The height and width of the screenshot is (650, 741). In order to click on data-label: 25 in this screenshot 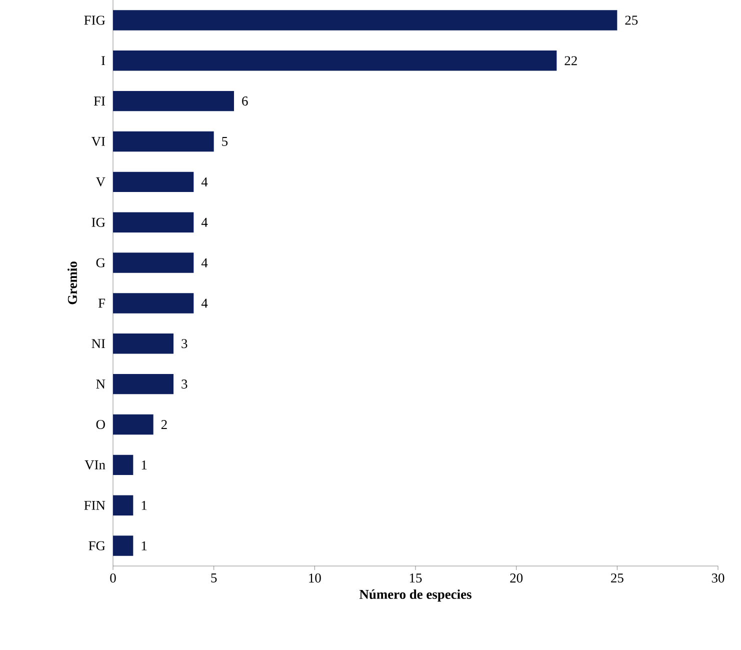, I will do `click(631, 20)`.